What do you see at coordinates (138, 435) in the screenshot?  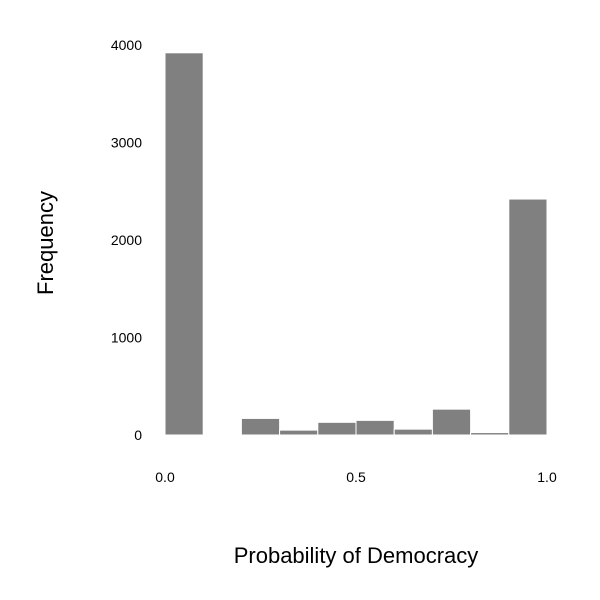 I see `y-tick-label-0: 0` at bounding box center [138, 435].